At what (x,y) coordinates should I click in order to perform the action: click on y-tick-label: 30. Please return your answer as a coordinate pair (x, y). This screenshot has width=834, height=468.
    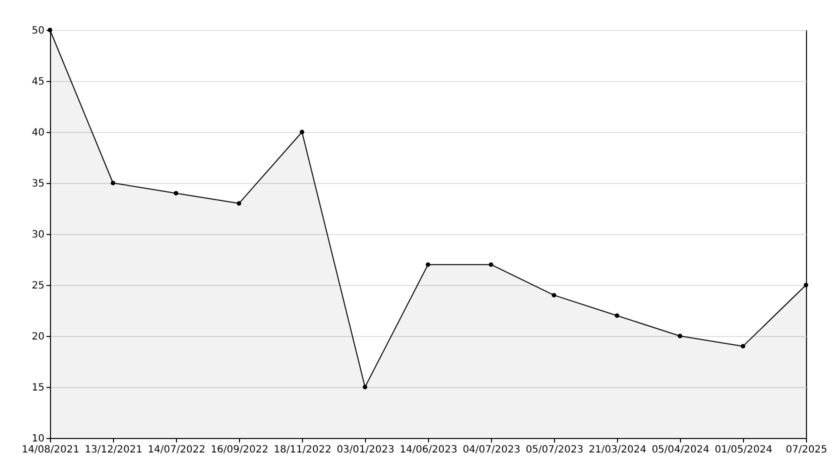
    Looking at the image, I should click on (38, 235).